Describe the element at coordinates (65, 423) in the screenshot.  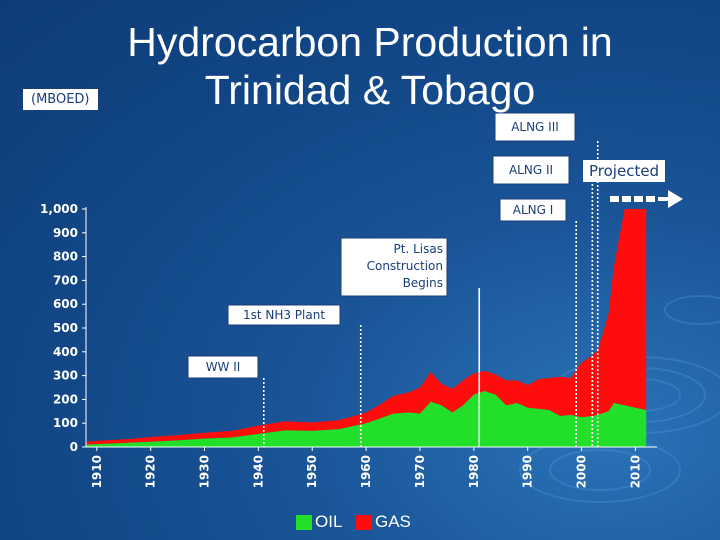
I see `y-tick-label: 100` at that location.